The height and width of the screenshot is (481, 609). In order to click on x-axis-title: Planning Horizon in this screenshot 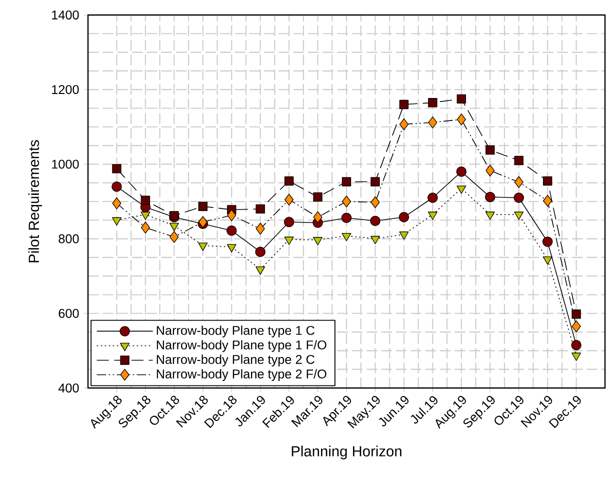, I will do `click(347, 453)`.